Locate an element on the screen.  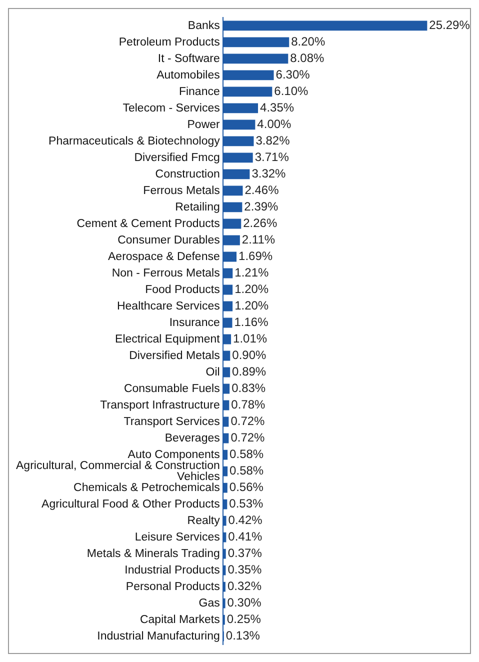
y-tick-label: Oil is located at coordinates (213, 372).